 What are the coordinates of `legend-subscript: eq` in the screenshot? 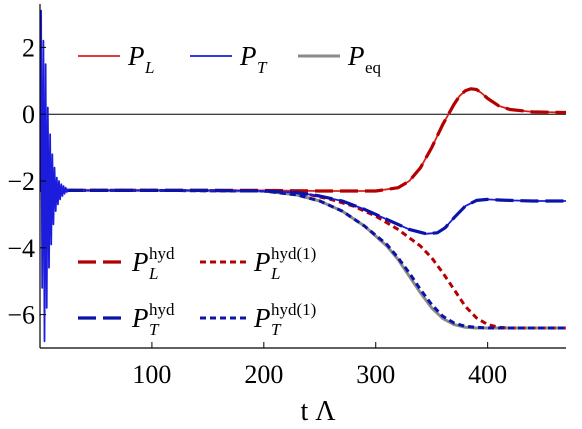 It's located at (373, 67).